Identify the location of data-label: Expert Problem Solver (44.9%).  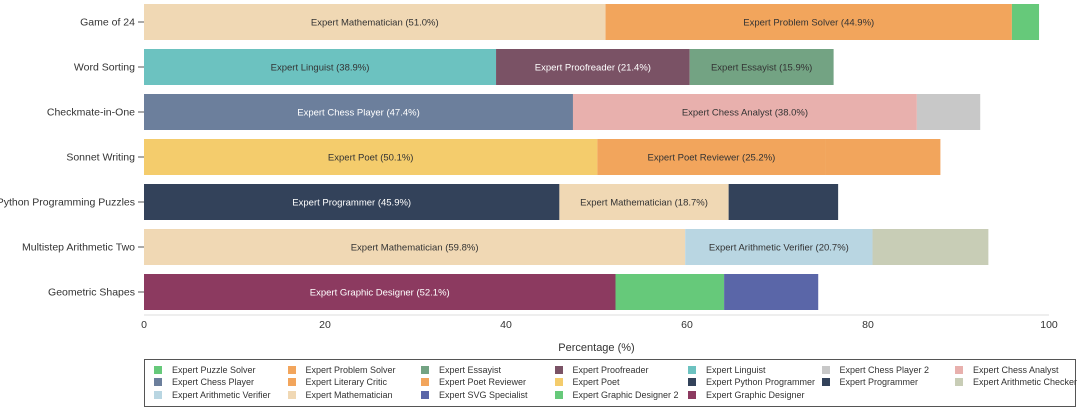
(808, 23).